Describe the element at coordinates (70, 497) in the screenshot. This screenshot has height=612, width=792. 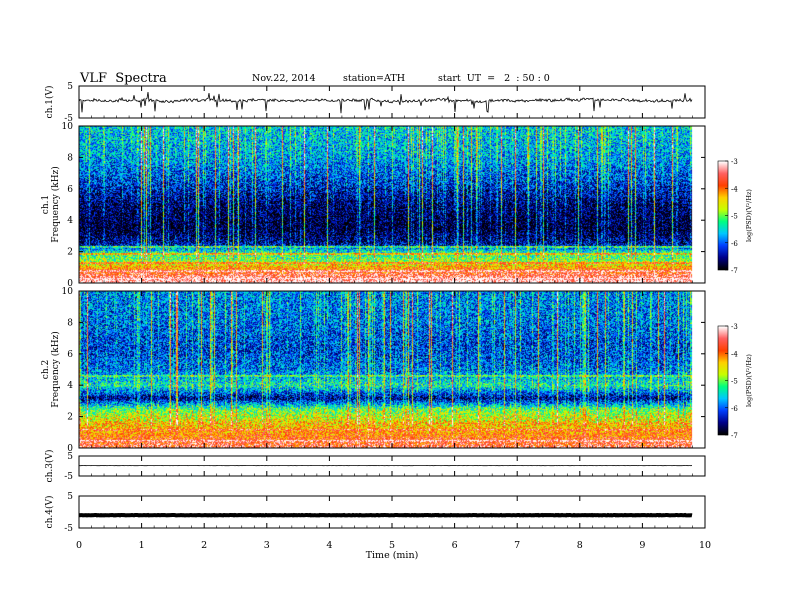
I see `ch4-waveform-ytick-label: 5` at that location.